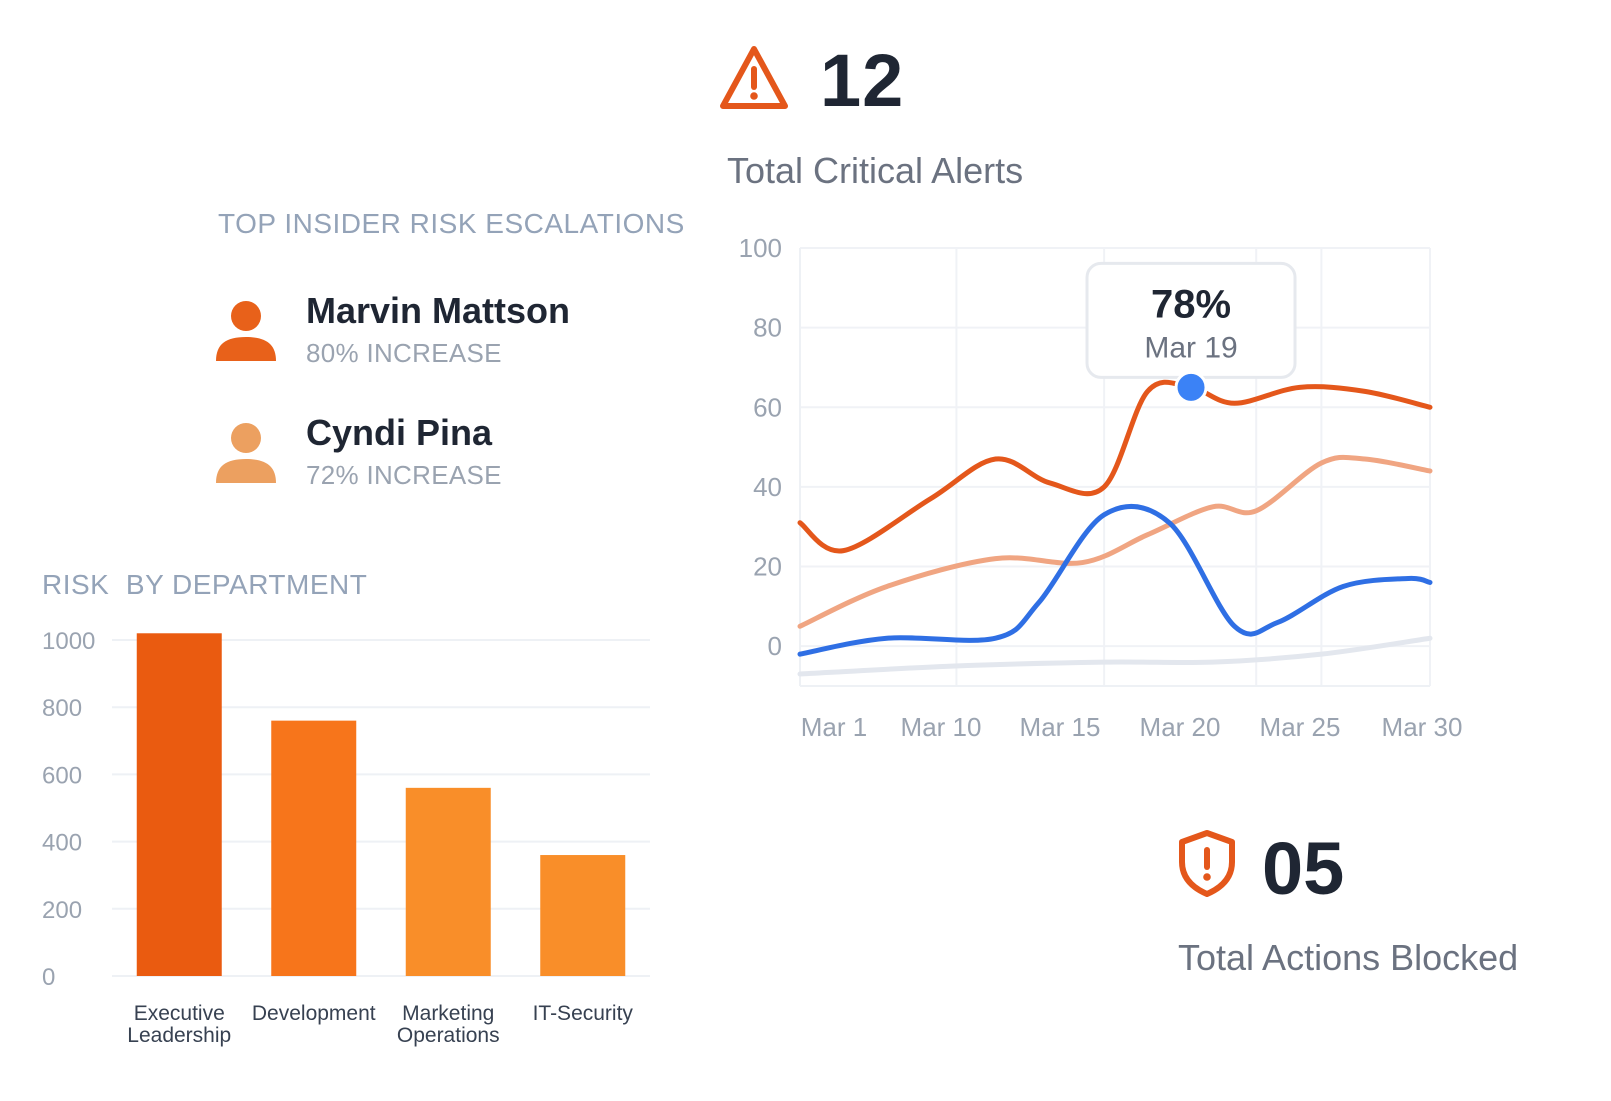  What do you see at coordinates (767, 487) in the screenshot?
I see `y-tick-label: 40` at bounding box center [767, 487].